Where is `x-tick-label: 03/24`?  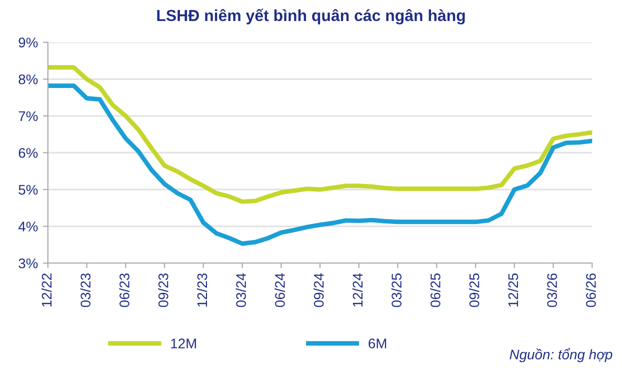 x-tick-label: 03/24 is located at coordinates (241, 290).